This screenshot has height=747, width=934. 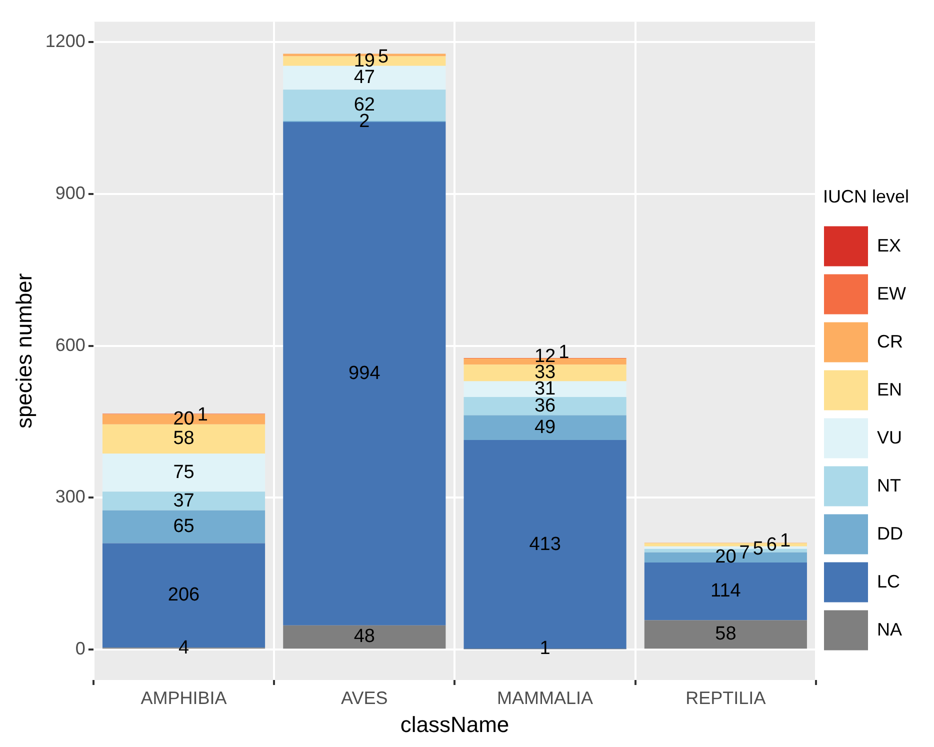 What do you see at coordinates (889, 629) in the screenshot?
I see `legend-label: NA` at bounding box center [889, 629].